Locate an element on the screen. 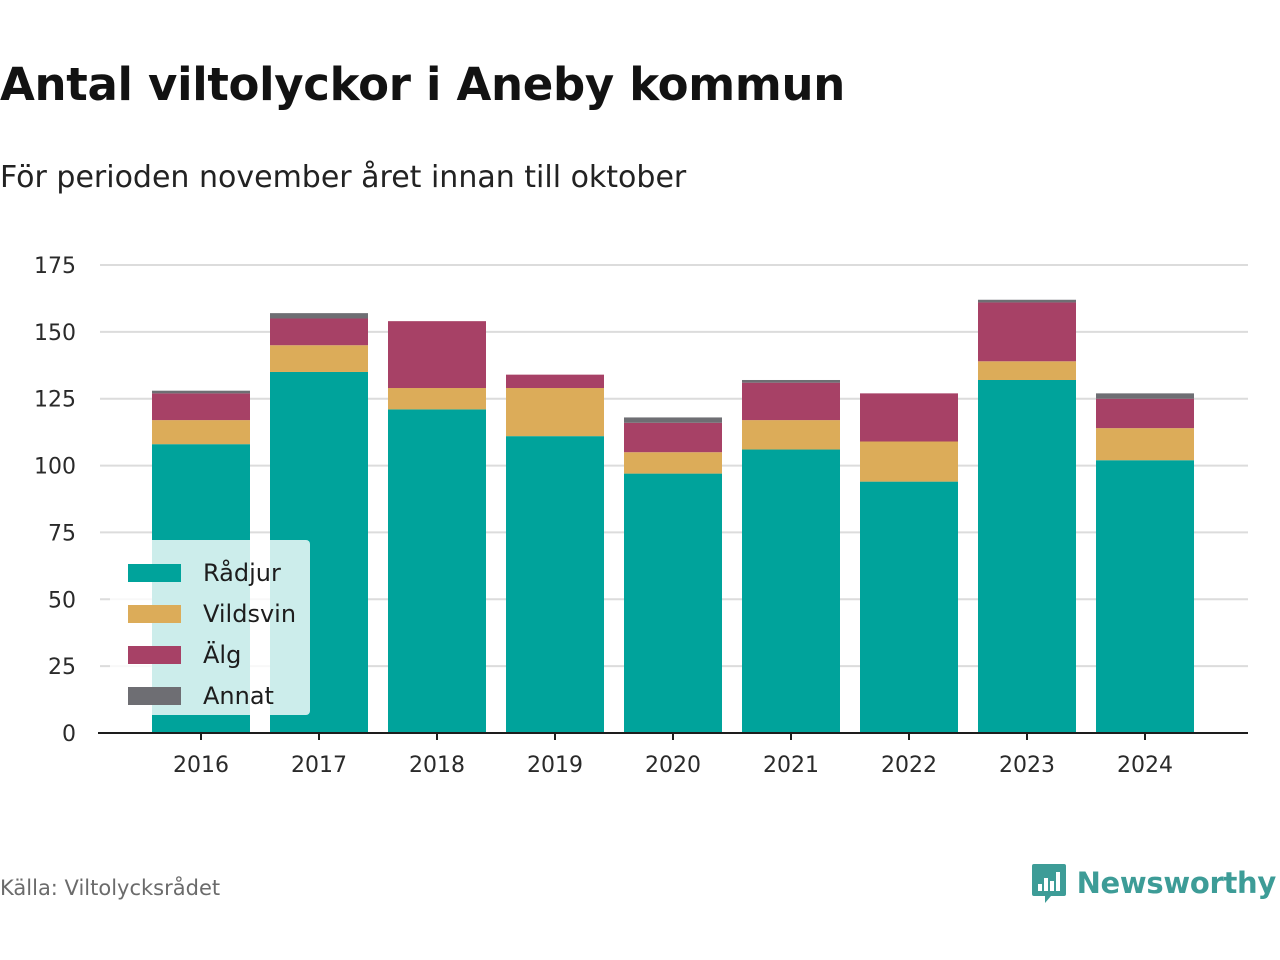 This screenshot has width=1280, height=960. legend-label: Älg is located at coordinates (222, 654).